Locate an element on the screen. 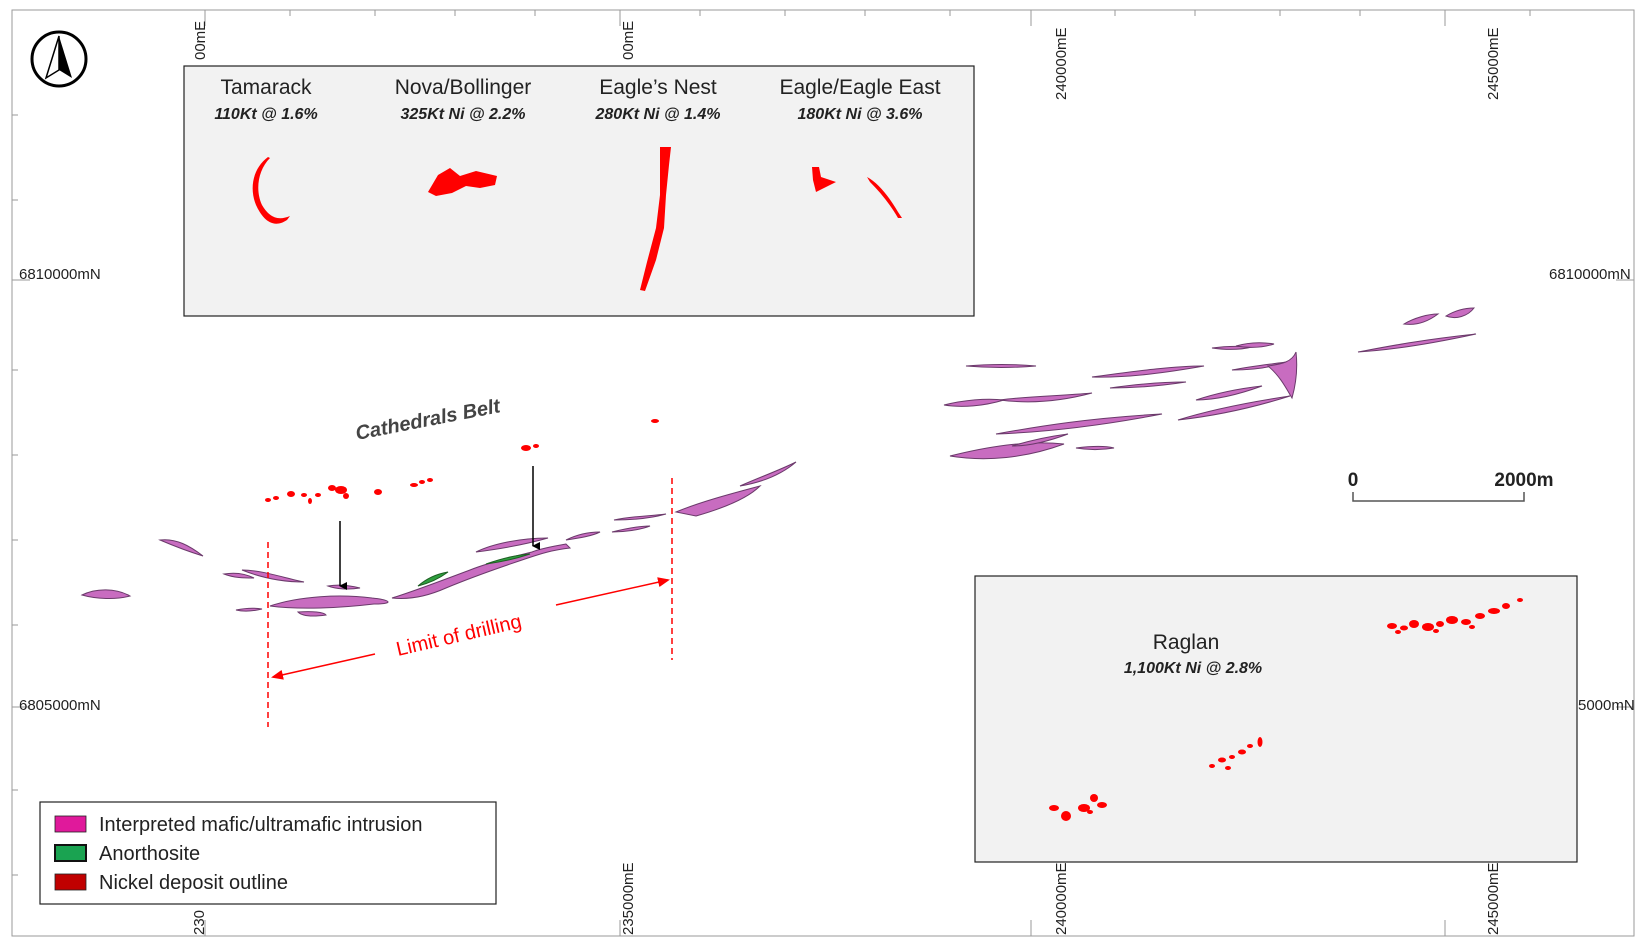 This screenshot has height=937, width=1636. legend-swatch-anorthosite is located at coordinates (70, 853).